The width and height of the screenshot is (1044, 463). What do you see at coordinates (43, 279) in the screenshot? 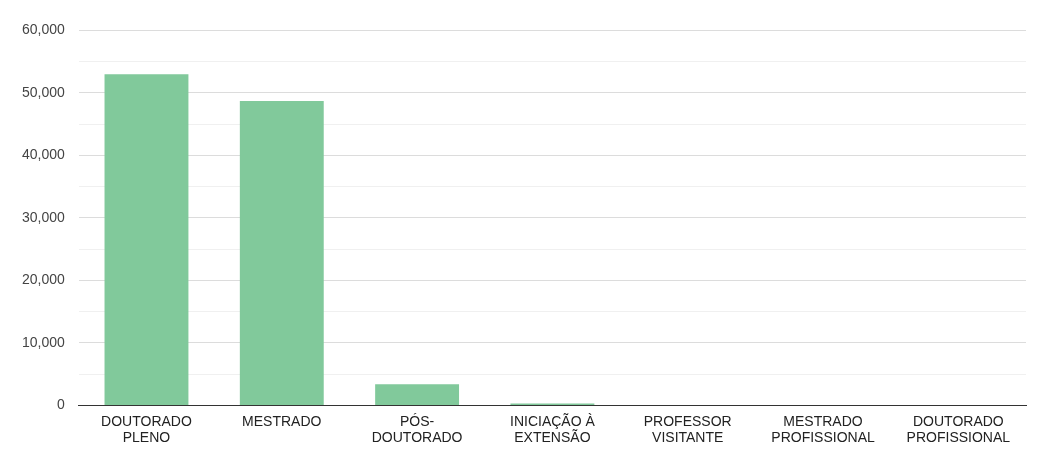
I see `y-tick-label: 20,000` at bounding box center [43, 279].